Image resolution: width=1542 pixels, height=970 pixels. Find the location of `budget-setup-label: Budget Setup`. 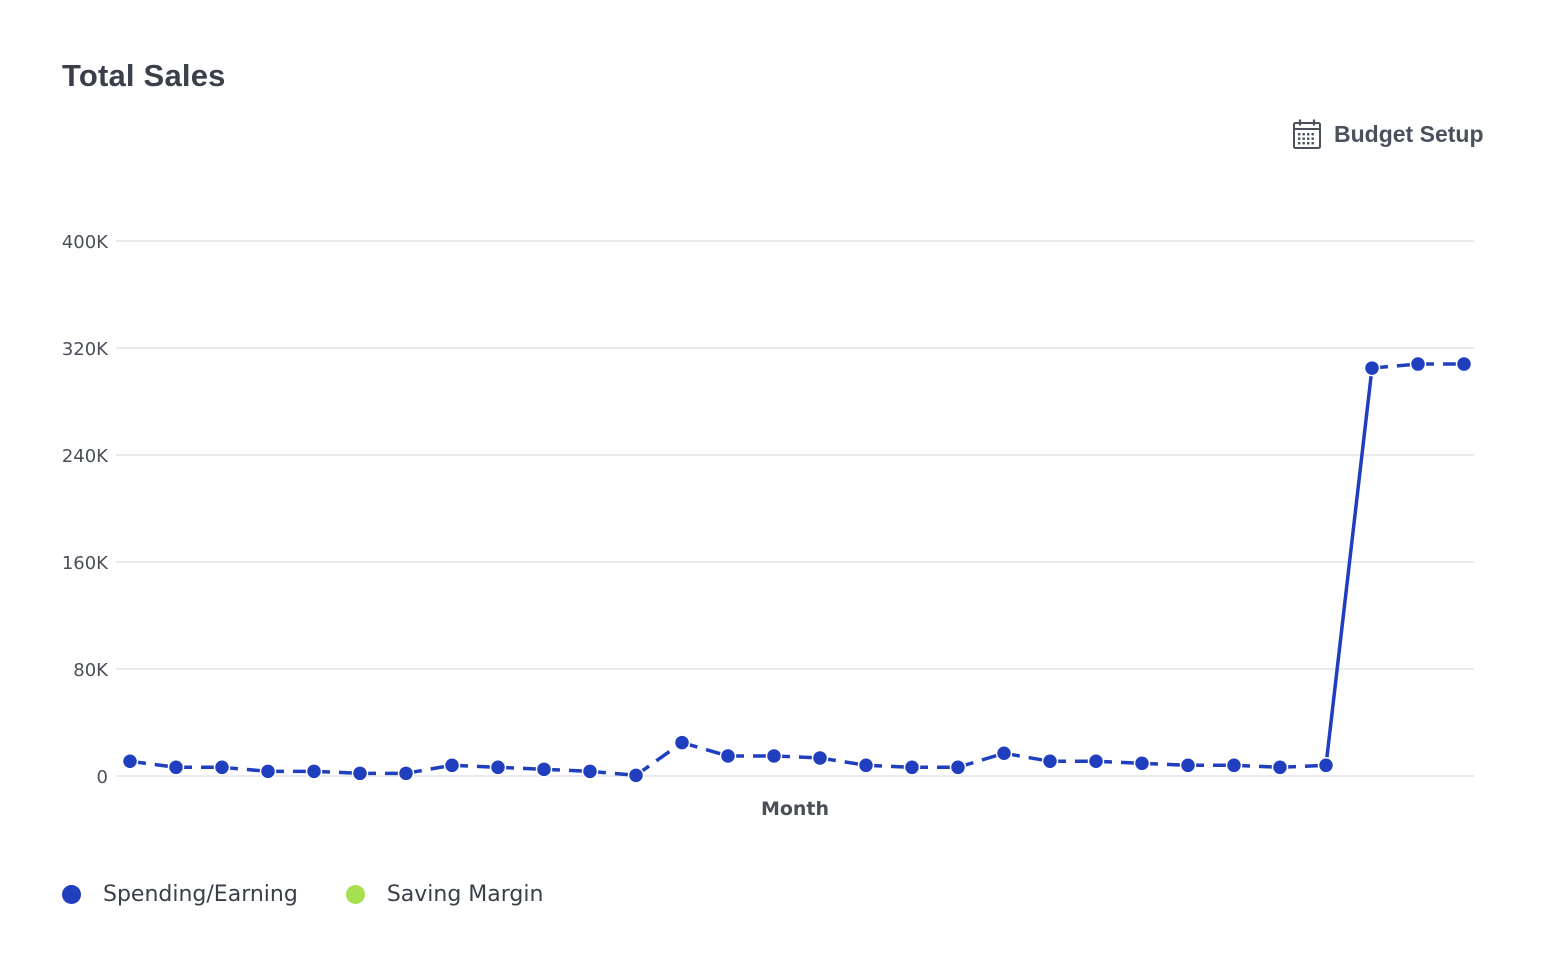

budget-setup-label: Budget Setup is located at coordinates (1409, 133).